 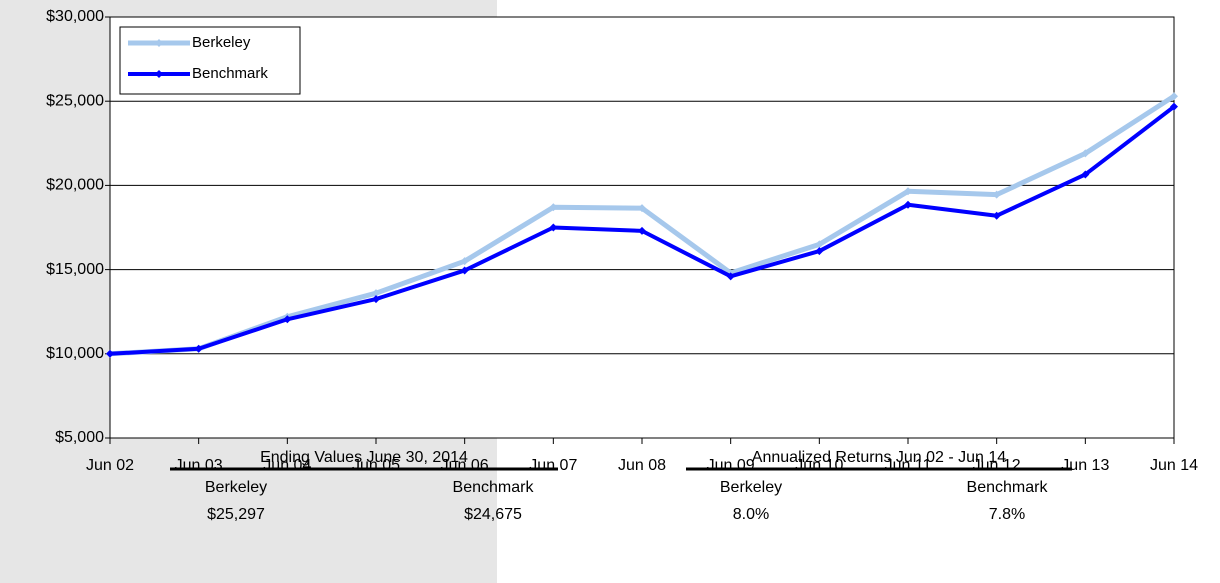 What do you see at coordinates (221, 42) in the screenshot?
I see `legend-label: Berkeley` at bounding box center [221, 42].